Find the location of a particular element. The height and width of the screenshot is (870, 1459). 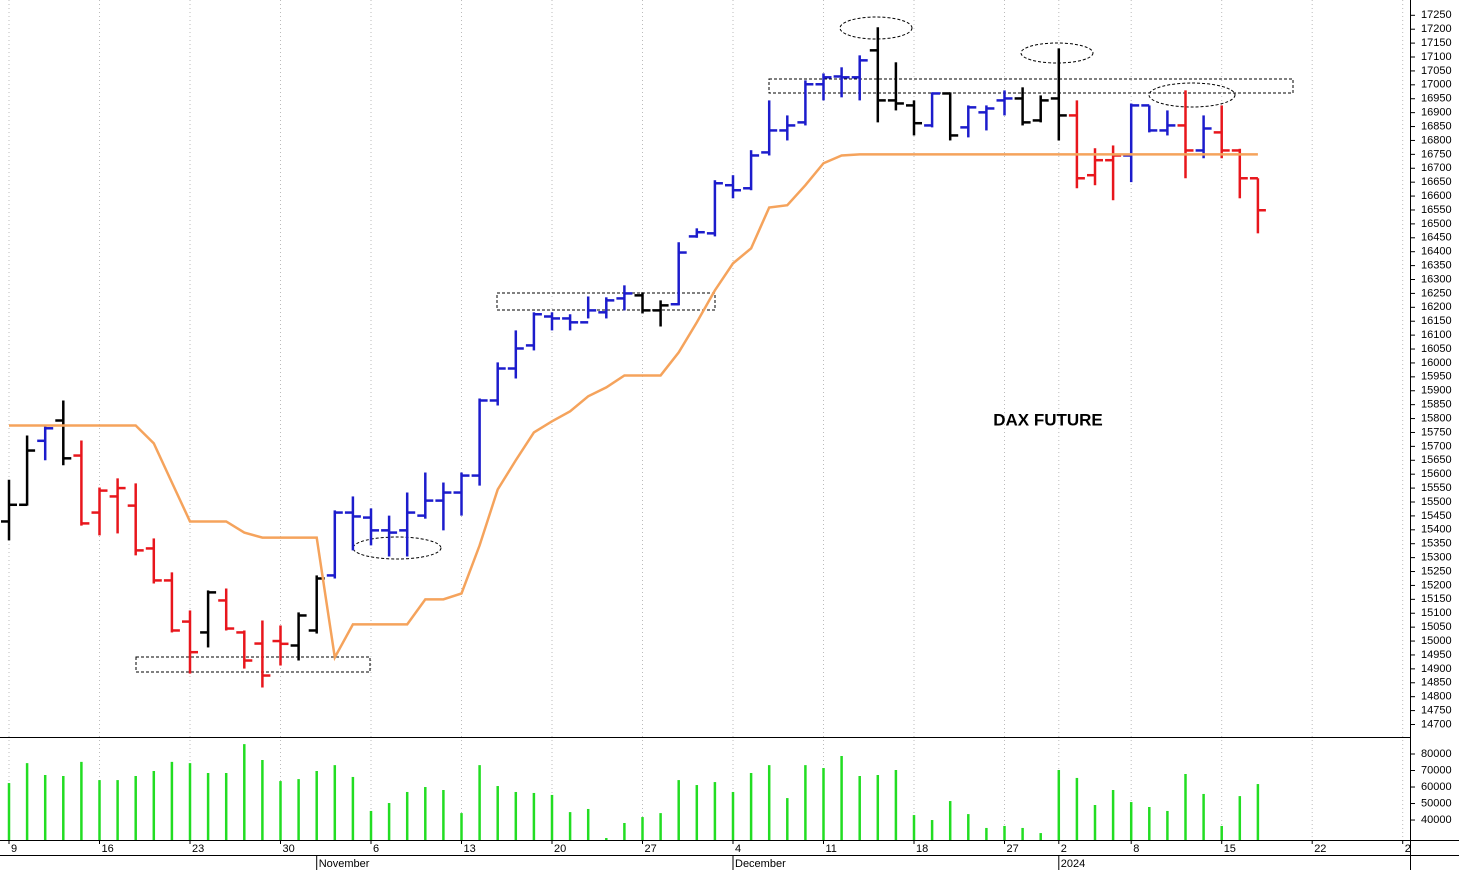

y-tick-label: 14900 is located at coordinates (1436, 669).